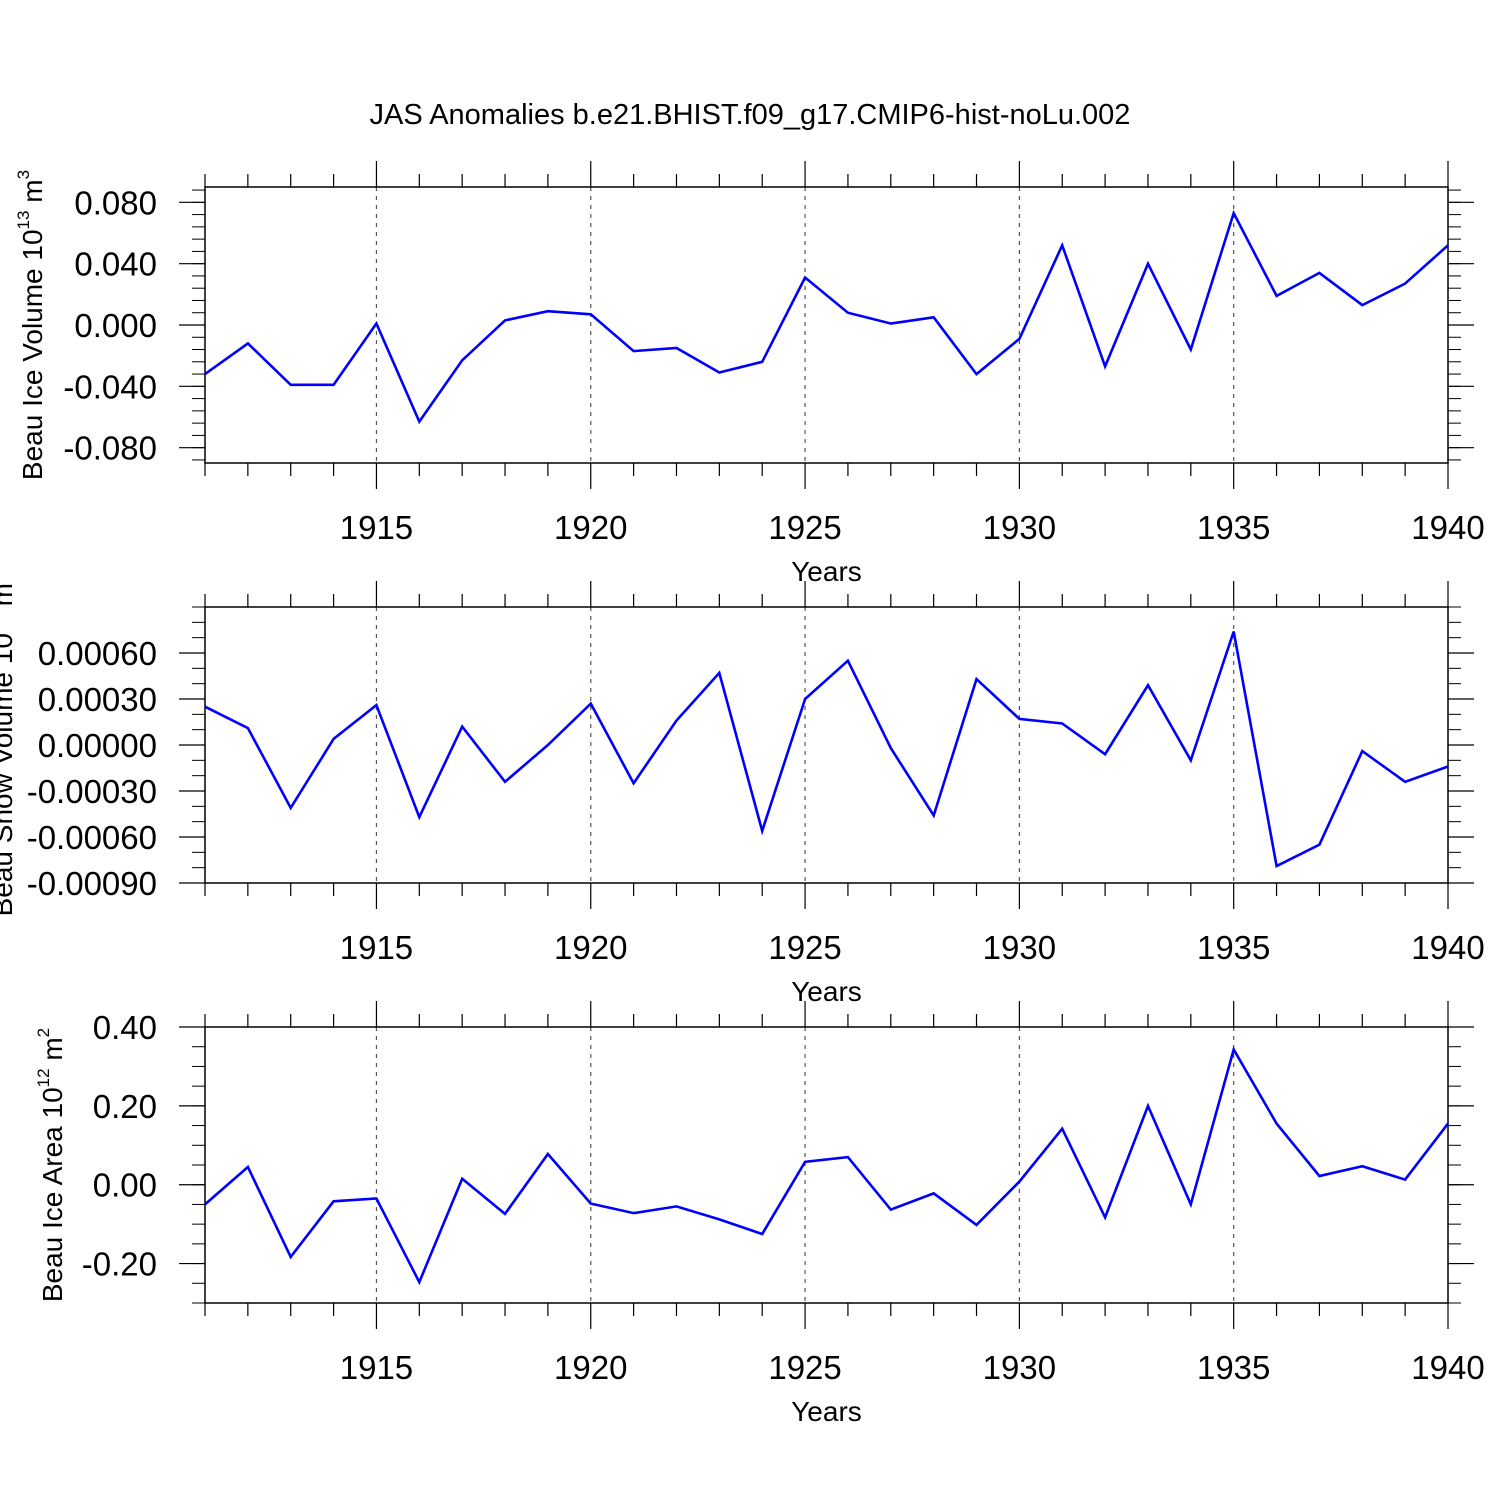  I want to click on y-axis-label-main: Beau Ice Volume 10, so click(32, 354).